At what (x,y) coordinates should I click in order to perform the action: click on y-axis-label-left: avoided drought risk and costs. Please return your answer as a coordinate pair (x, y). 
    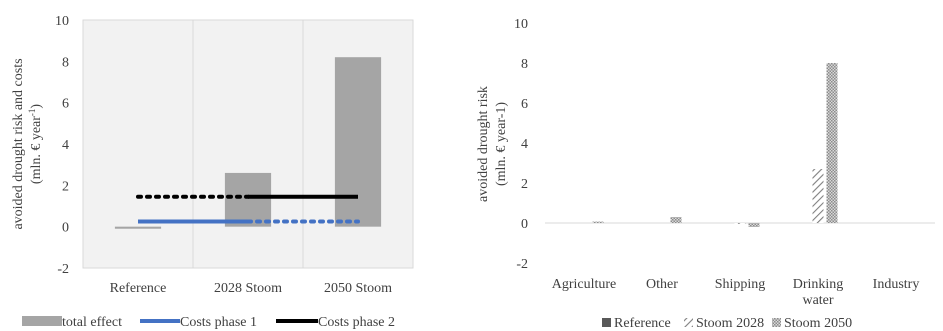
    Looking at the image, I should click on (18, 143).